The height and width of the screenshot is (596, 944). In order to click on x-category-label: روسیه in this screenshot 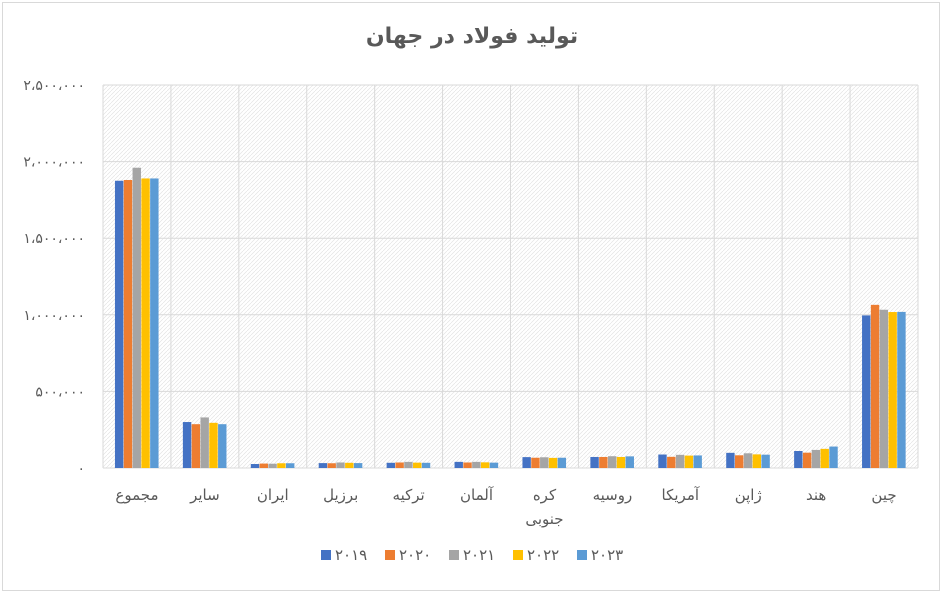, I will do `click(613, 495)`.